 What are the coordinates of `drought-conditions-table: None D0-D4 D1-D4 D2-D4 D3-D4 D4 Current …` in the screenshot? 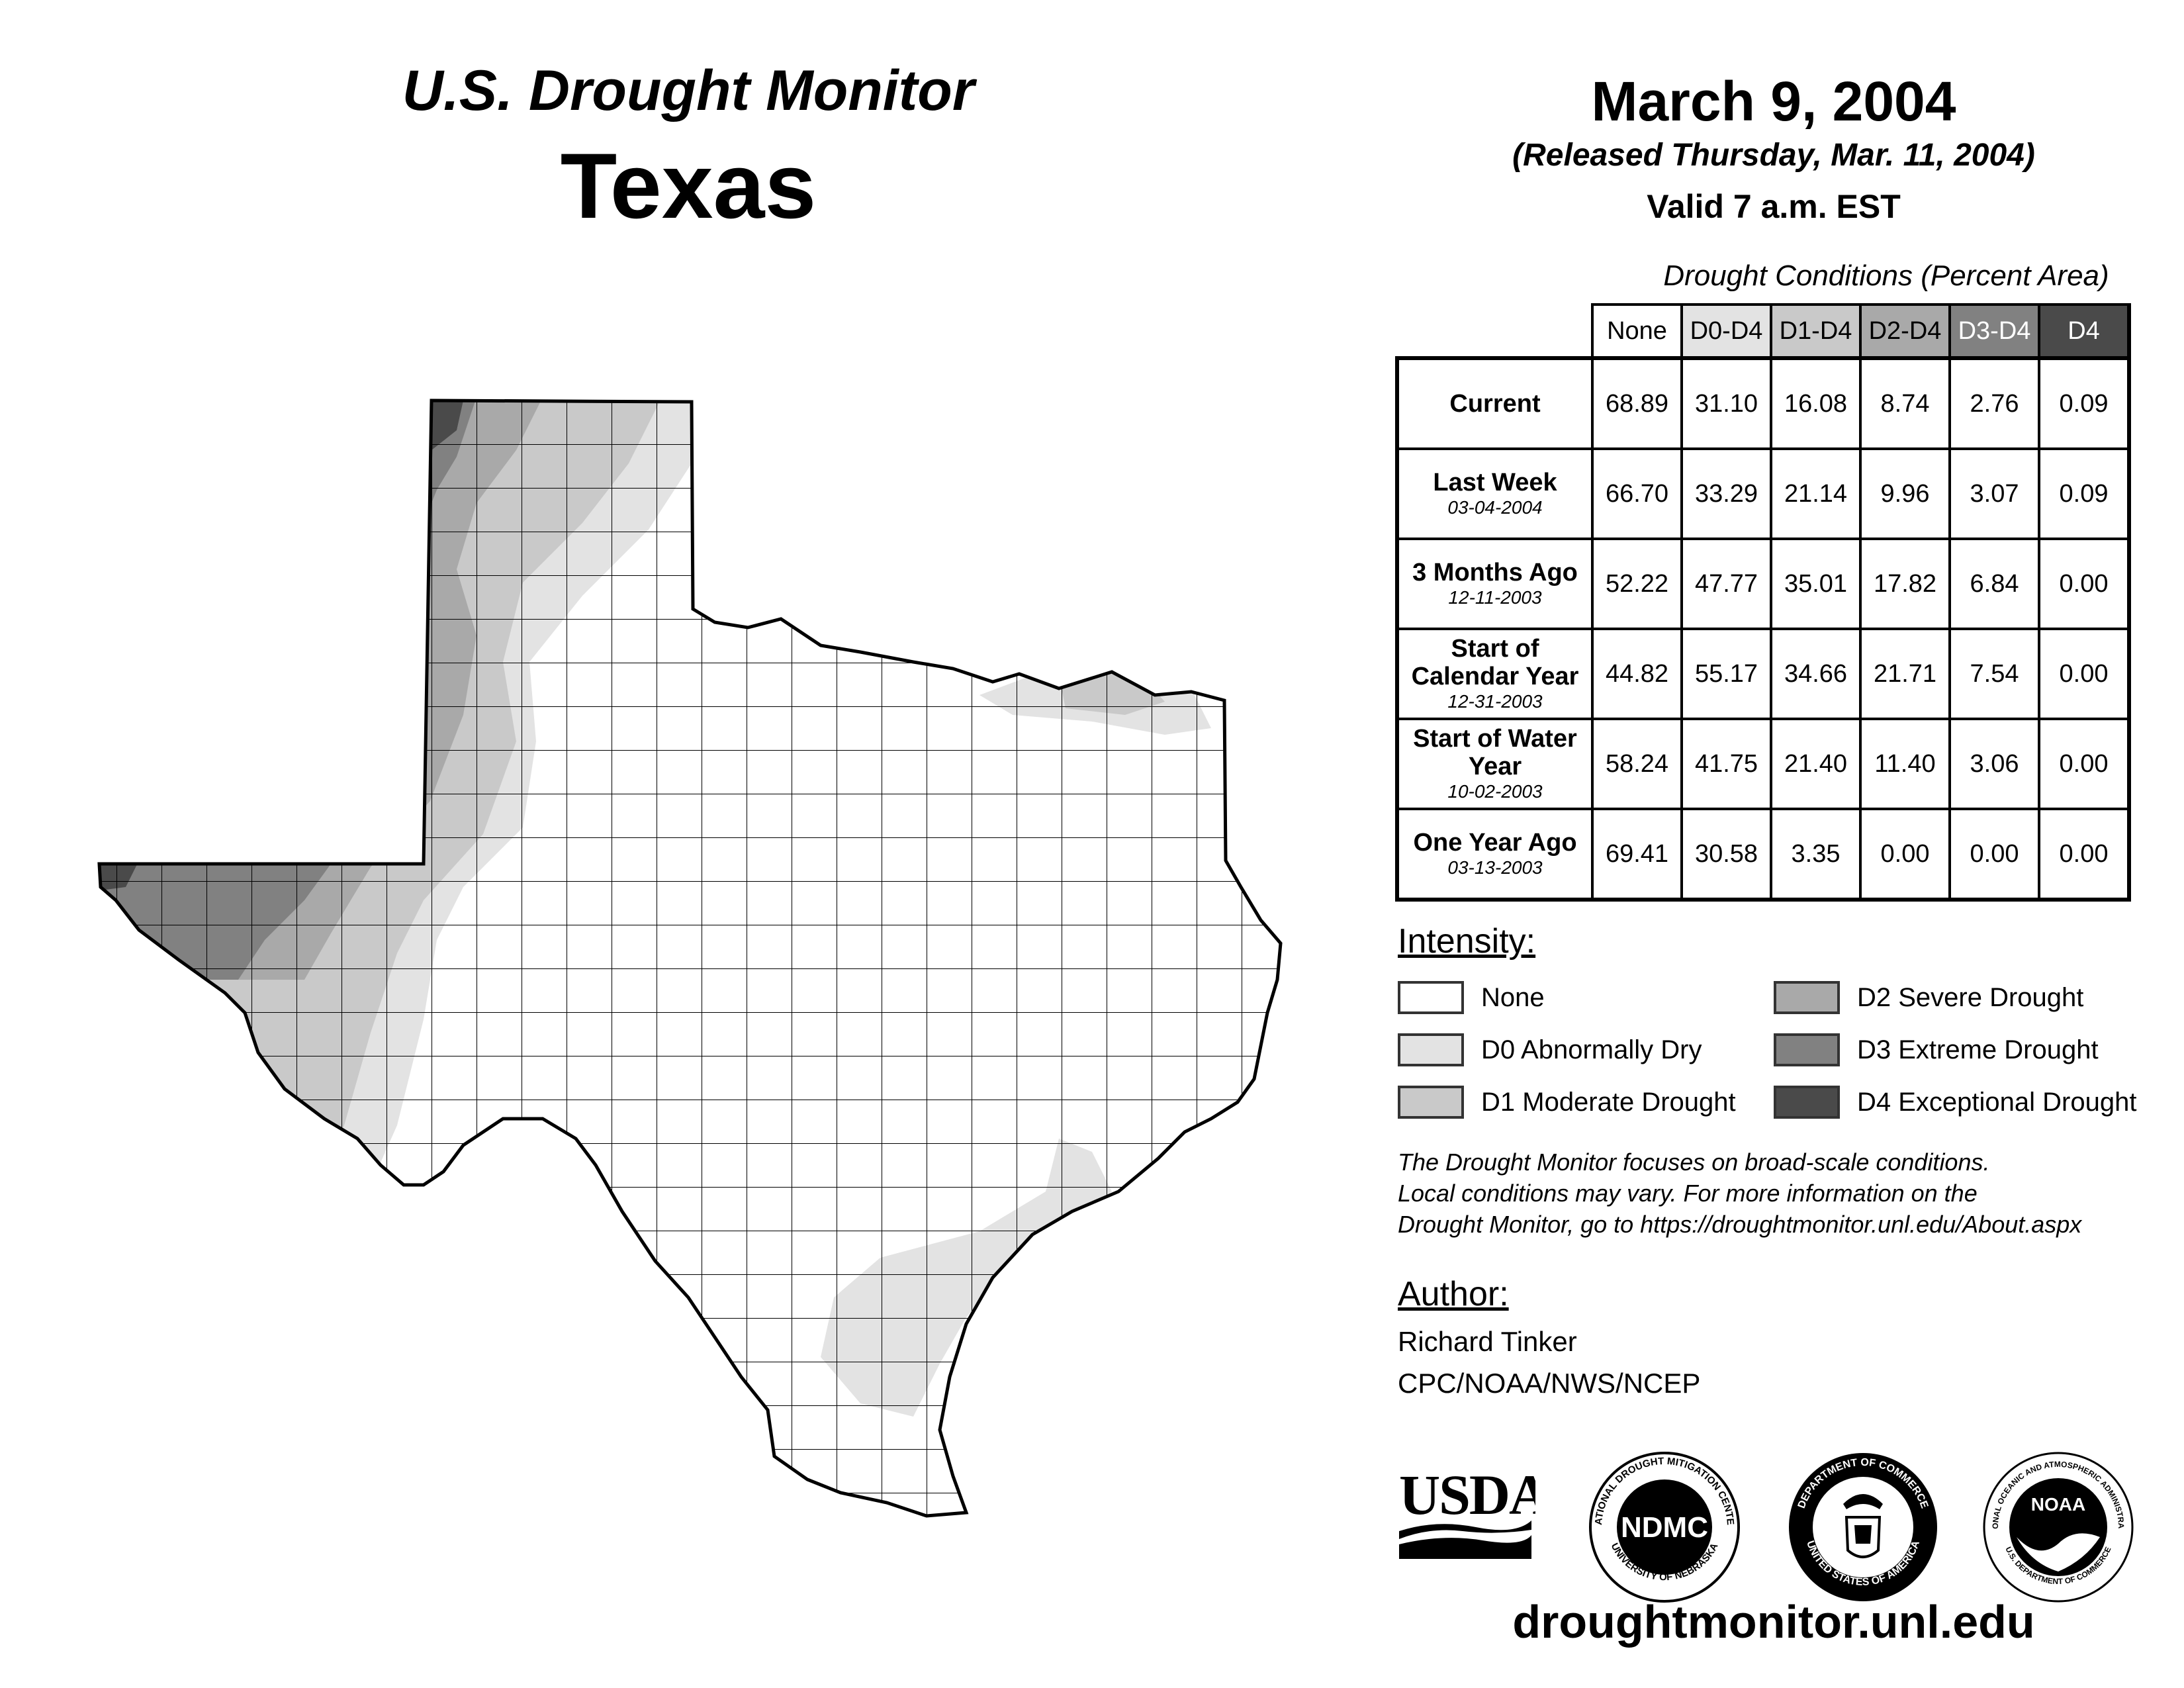 It's located at (1763, 602).